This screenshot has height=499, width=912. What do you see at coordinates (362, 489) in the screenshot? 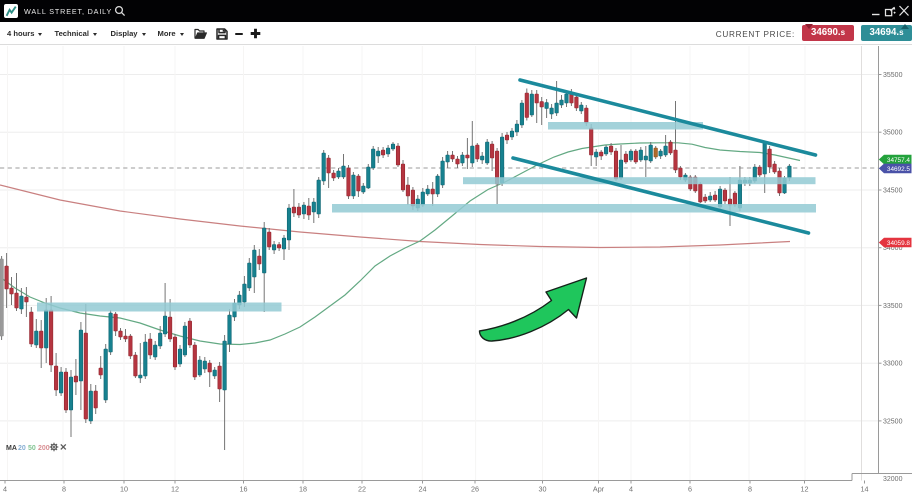
I see `svg-text: 22` at bounding box center [362, 489].